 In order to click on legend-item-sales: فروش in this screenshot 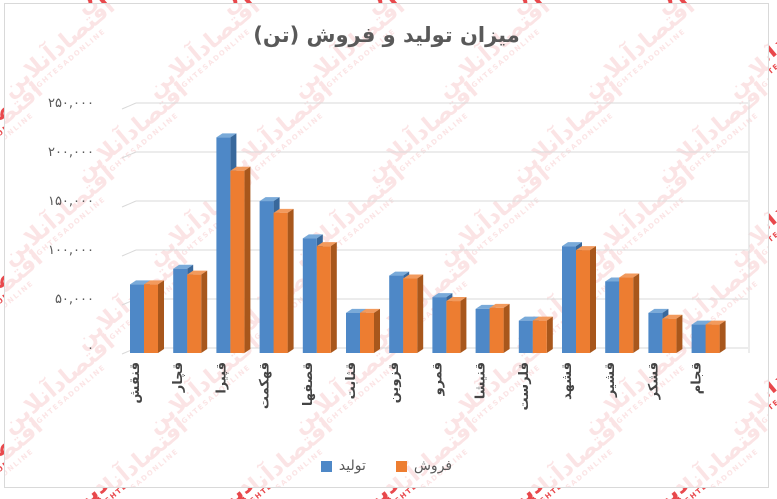, I will do `click(424, 466)`.